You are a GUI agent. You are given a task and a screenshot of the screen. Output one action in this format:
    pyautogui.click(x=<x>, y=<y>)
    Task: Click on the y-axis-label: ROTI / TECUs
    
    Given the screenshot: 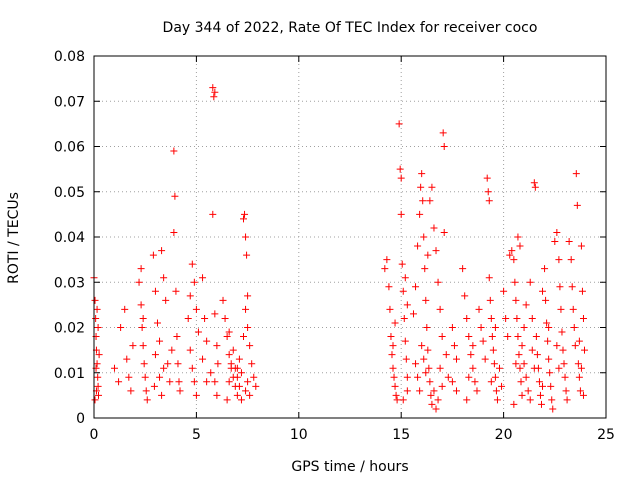 What is the action you would take?
    pyautogui.click(x=14, y=238)
    